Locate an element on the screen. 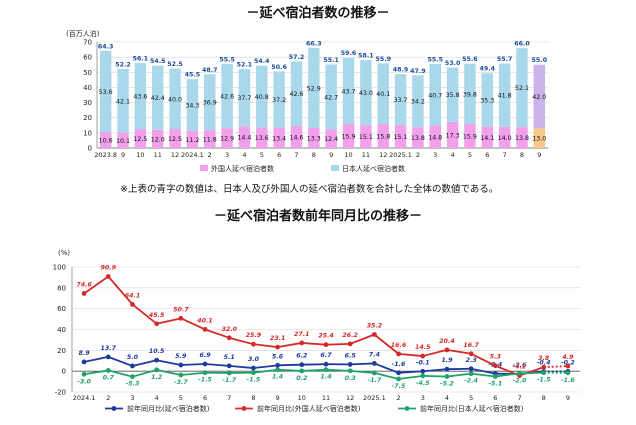 Image resolution: width=636 pixels, height=425 pixels. line-foreign-value: -4.2 is located at coordinates (520, 367).